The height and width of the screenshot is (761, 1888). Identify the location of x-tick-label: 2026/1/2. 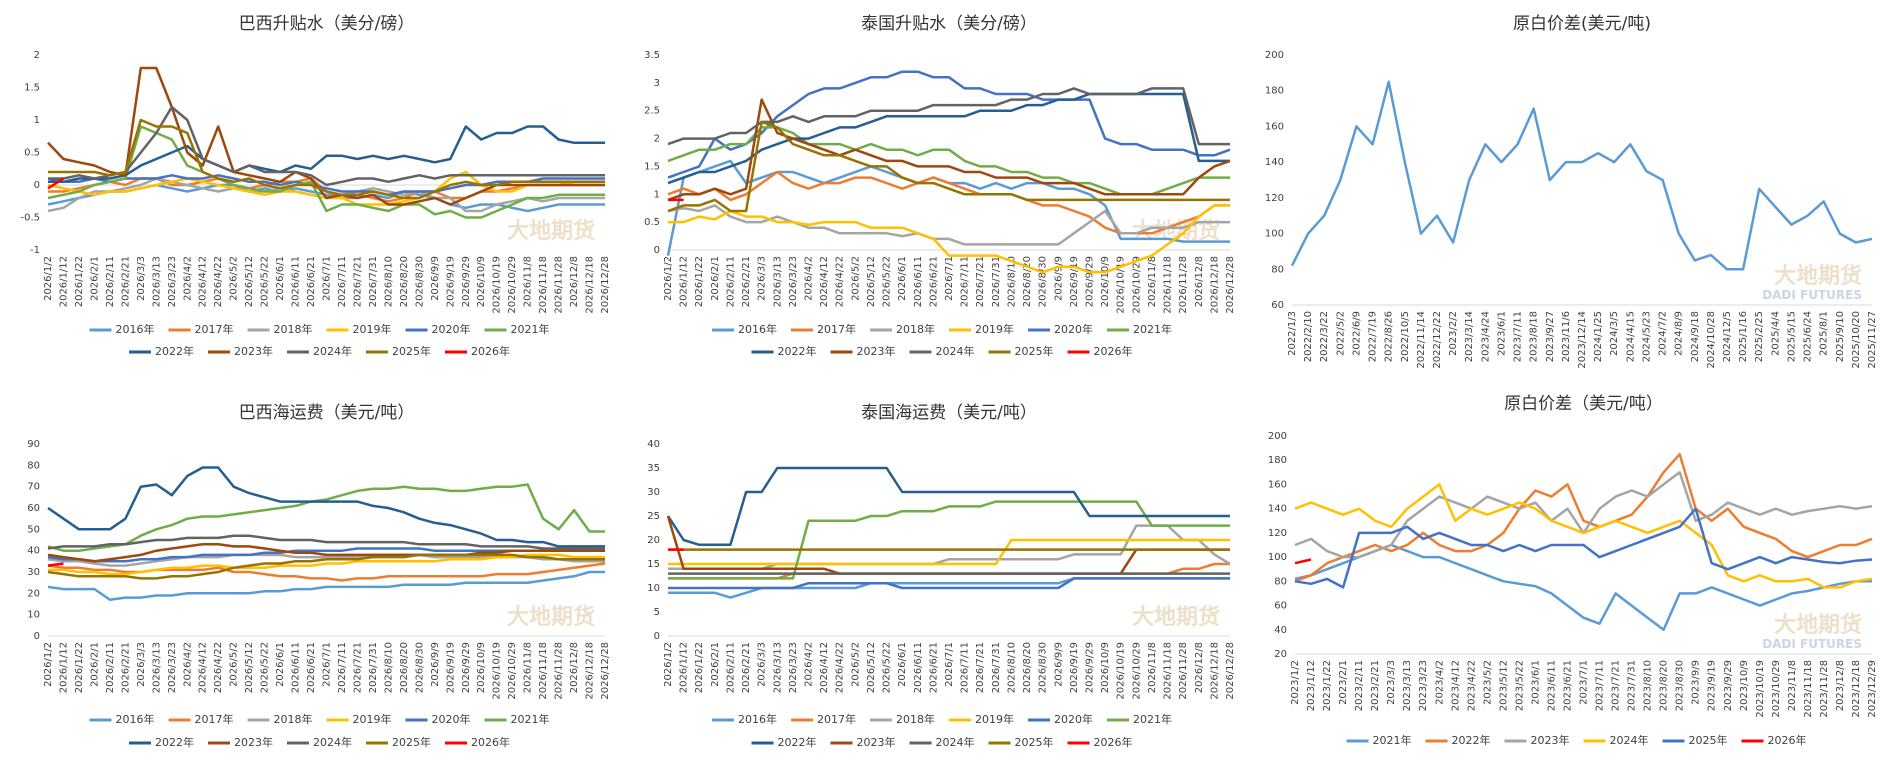
(668, 664).